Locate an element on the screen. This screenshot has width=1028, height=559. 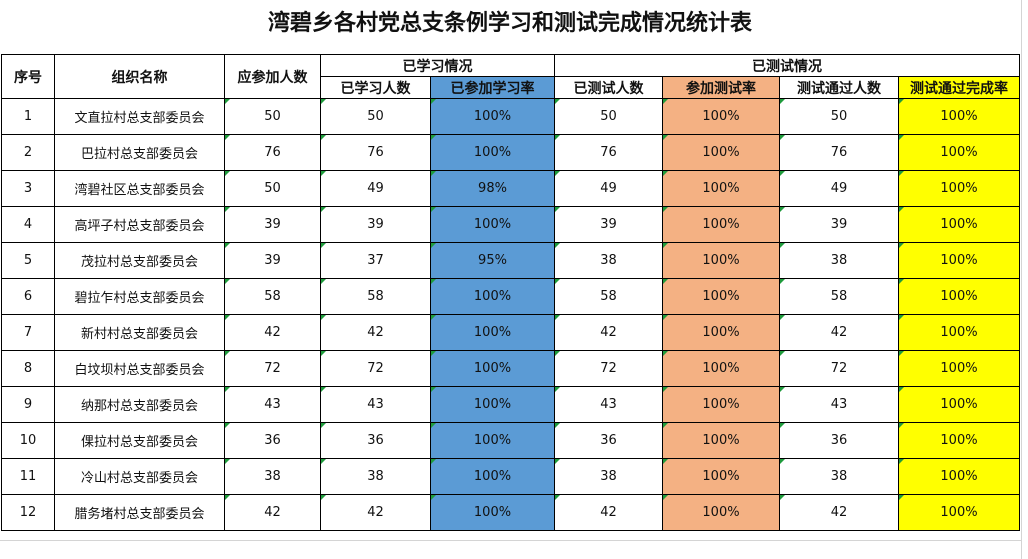
cell-seq: 6 is located at coordinates (28, 296).